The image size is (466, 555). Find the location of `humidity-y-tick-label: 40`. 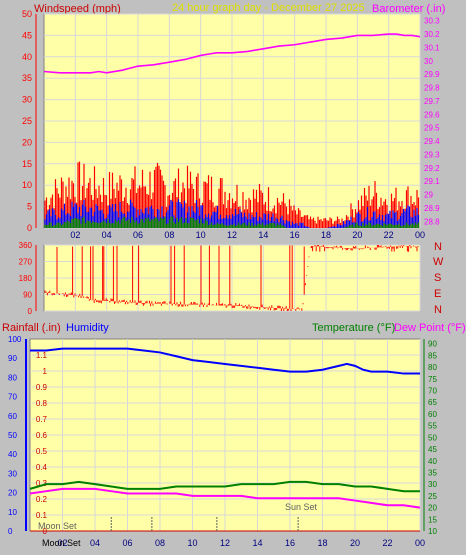

humidity-y-tick-label: 40 is located at coordinates (12, 454).